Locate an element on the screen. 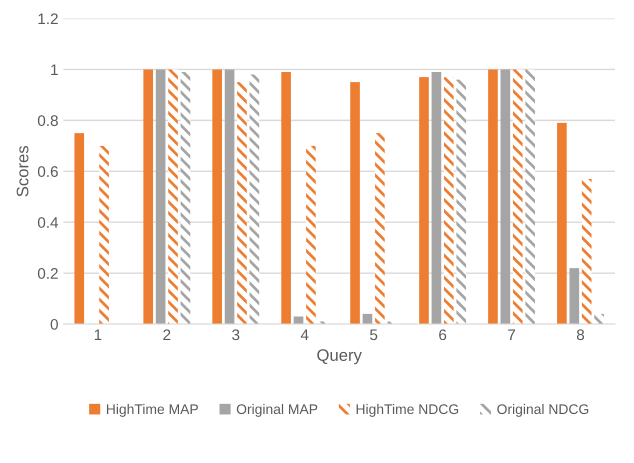 The height and width of the screenshot is (463, 634). y-tick-label: 0.8 is located at coordinates (48, 120).